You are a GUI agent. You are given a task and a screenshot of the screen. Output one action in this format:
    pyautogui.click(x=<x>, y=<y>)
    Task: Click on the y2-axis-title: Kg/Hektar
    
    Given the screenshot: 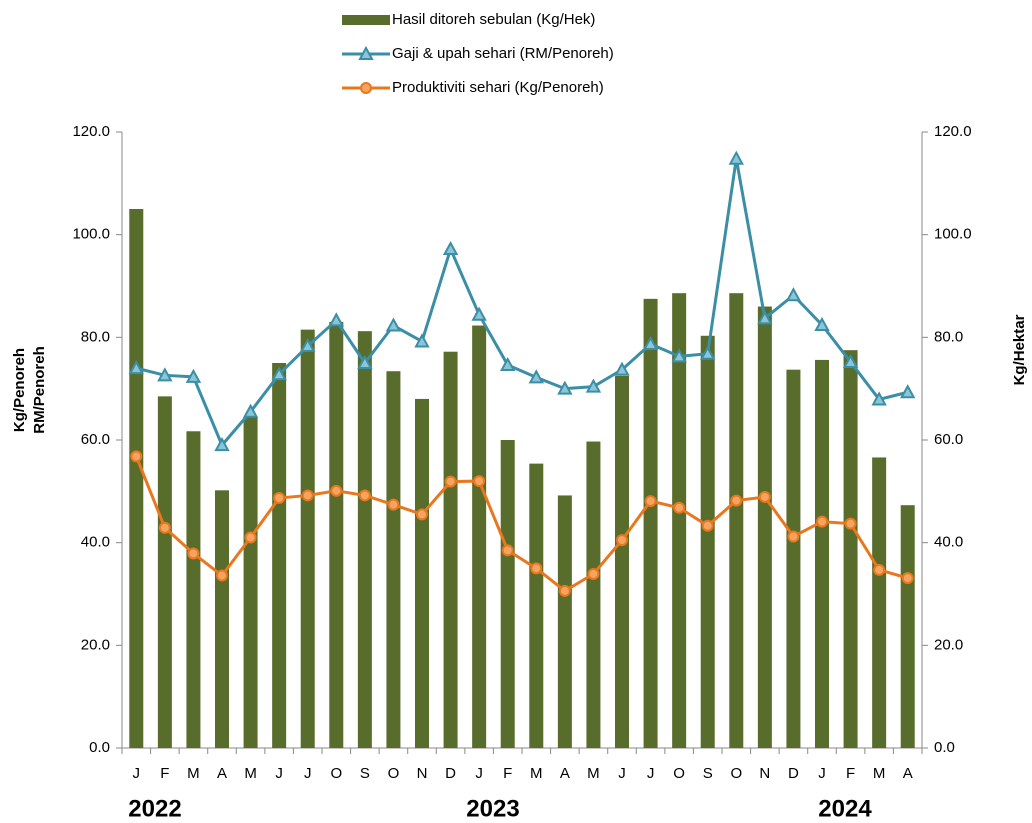 What is the action you would take?
    pyautogui.click(x=1019, y=349)
    